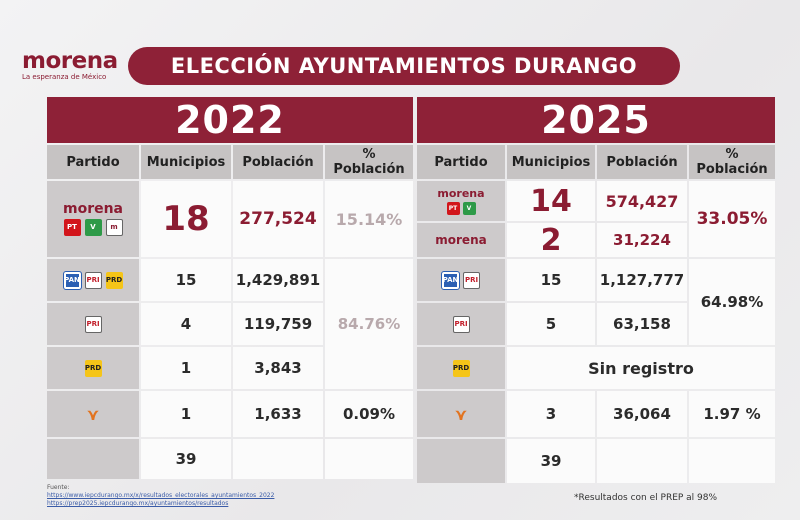 This screenshot has width=800, height=520. Describe the element at coordinates (369, 414) in the screenshot. I see `pct-value: 0.09%` at that location.